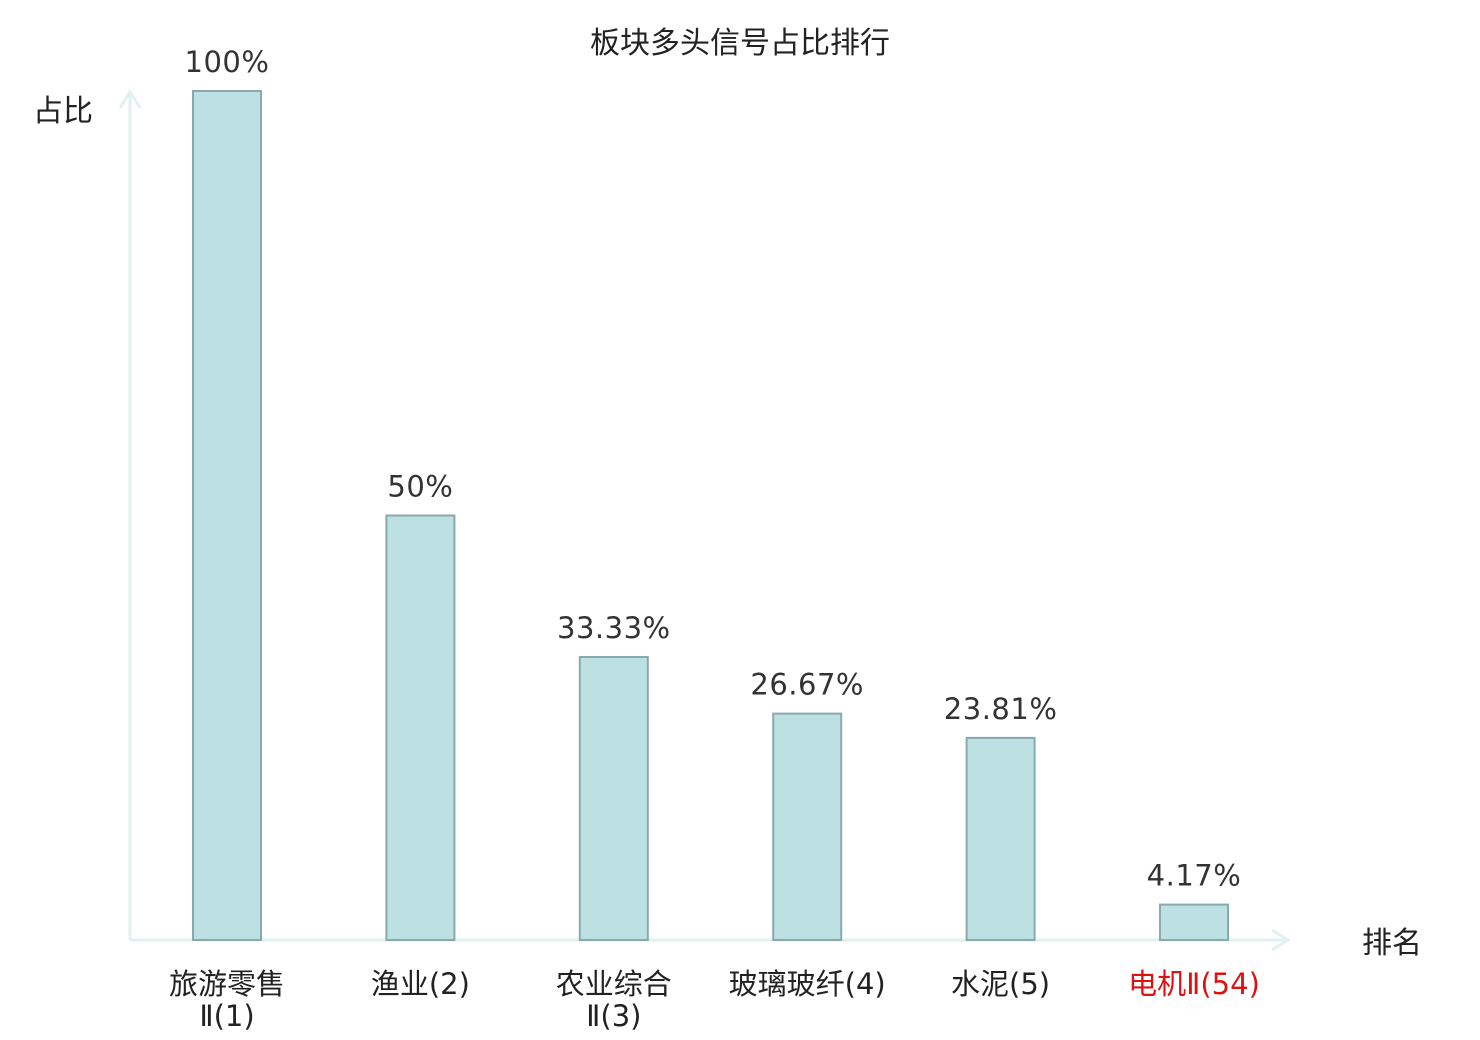  What do you see at coordinates (63, 111) in the screenshot?
I see `y-axis-label: 占比` at bounding box center [63, 111].